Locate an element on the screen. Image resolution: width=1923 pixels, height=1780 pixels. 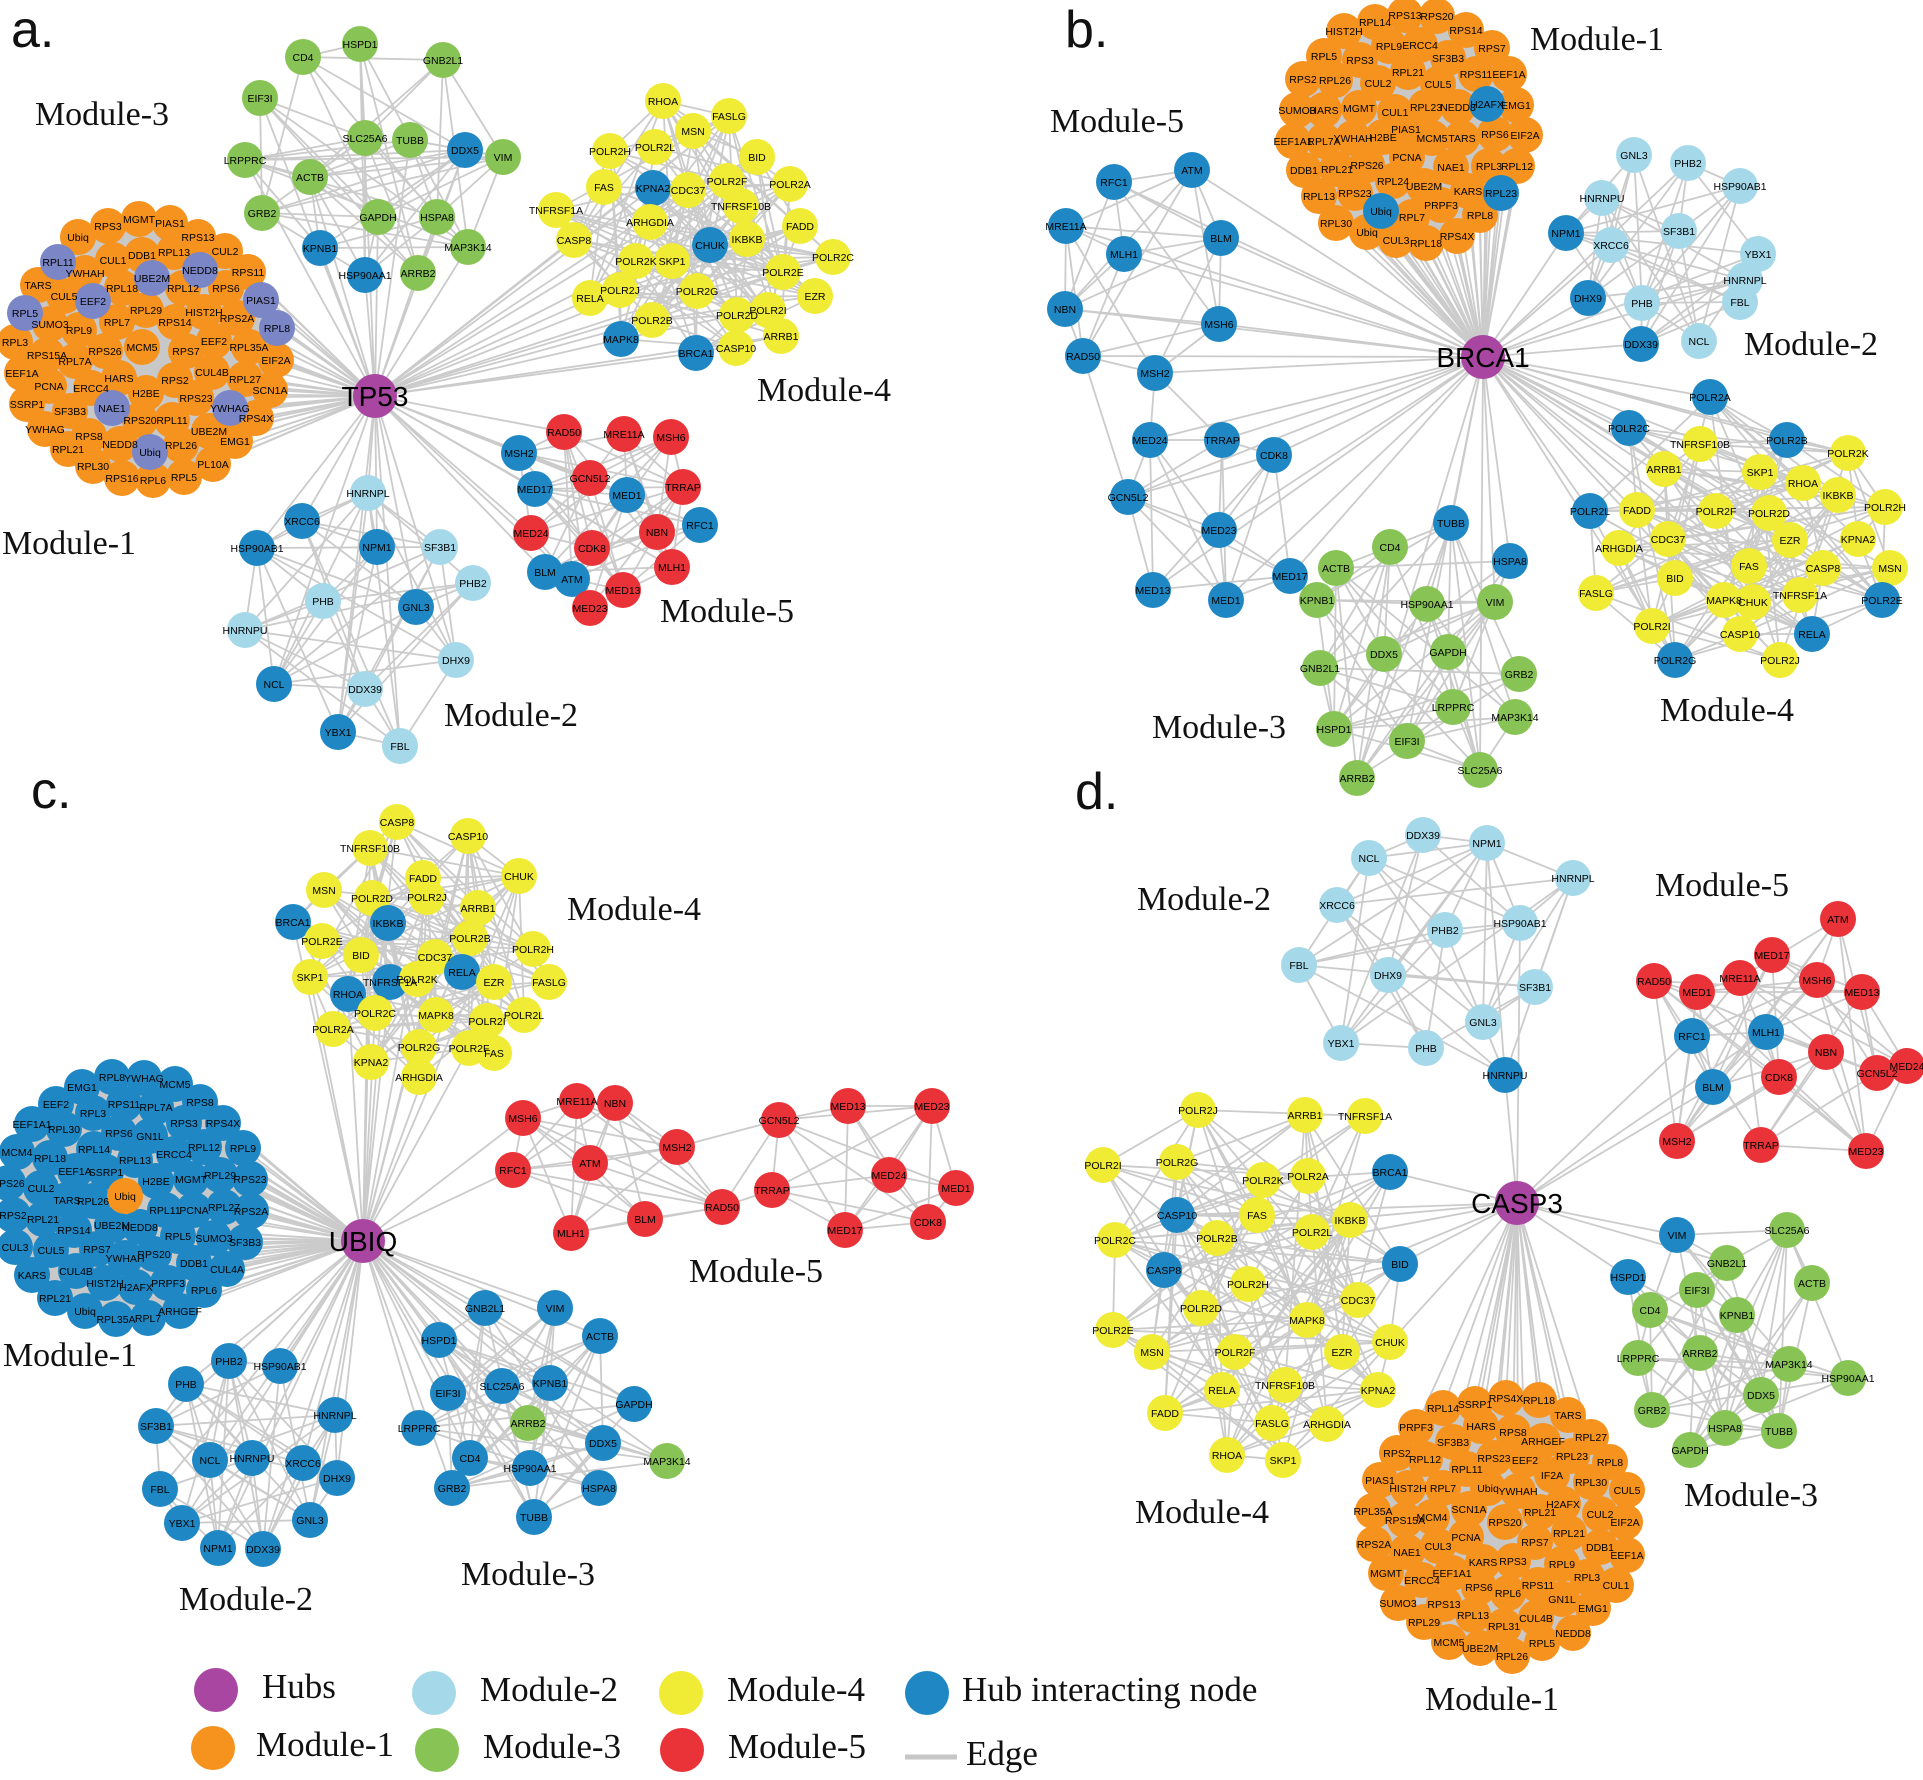
svg-text: TARS is located at coordinates (66, 1201).